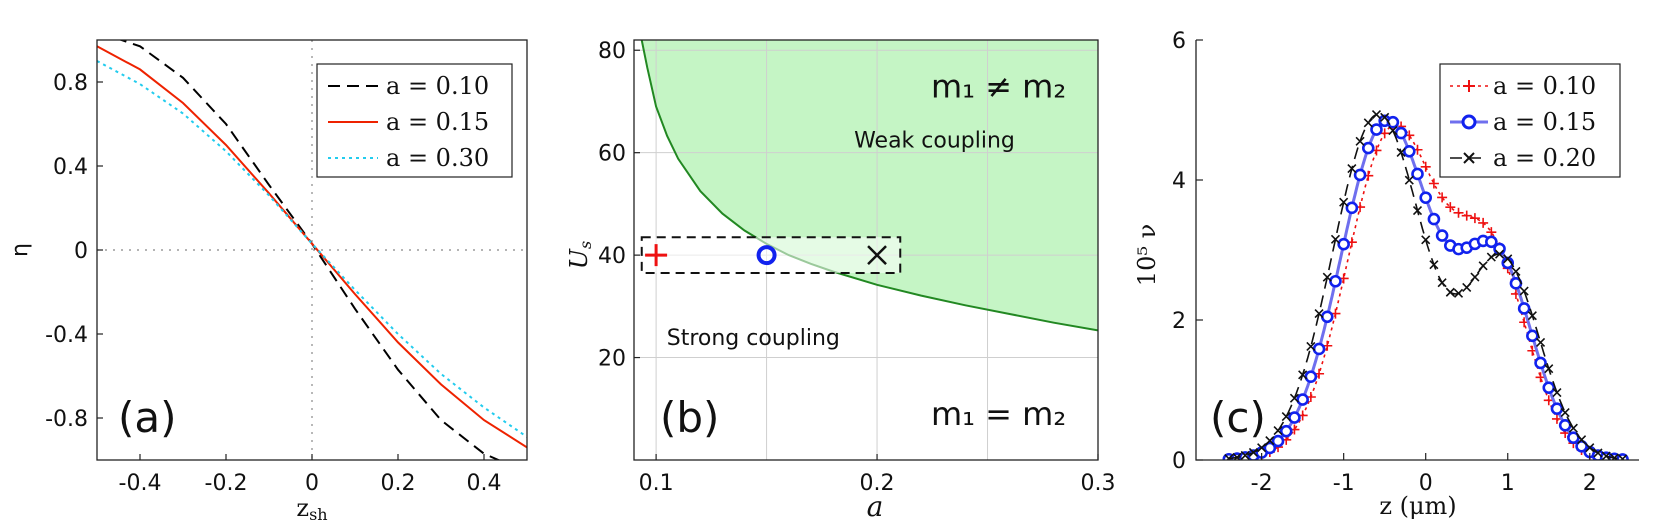  I want to click on y-tick-label: -0.4, so click(66, 335).